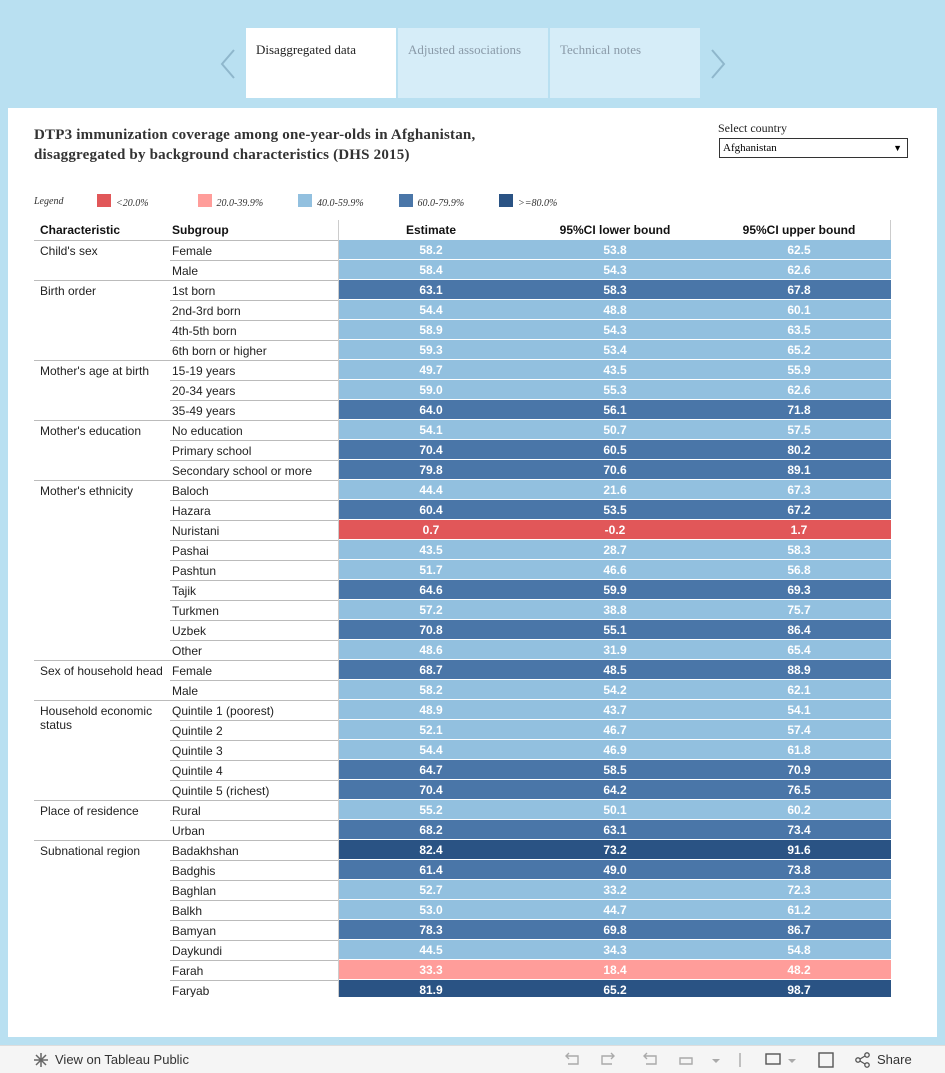  Describe the element at coordinates (615, 690) in the screenshot. I see `value-cell: 54.2` at that location.